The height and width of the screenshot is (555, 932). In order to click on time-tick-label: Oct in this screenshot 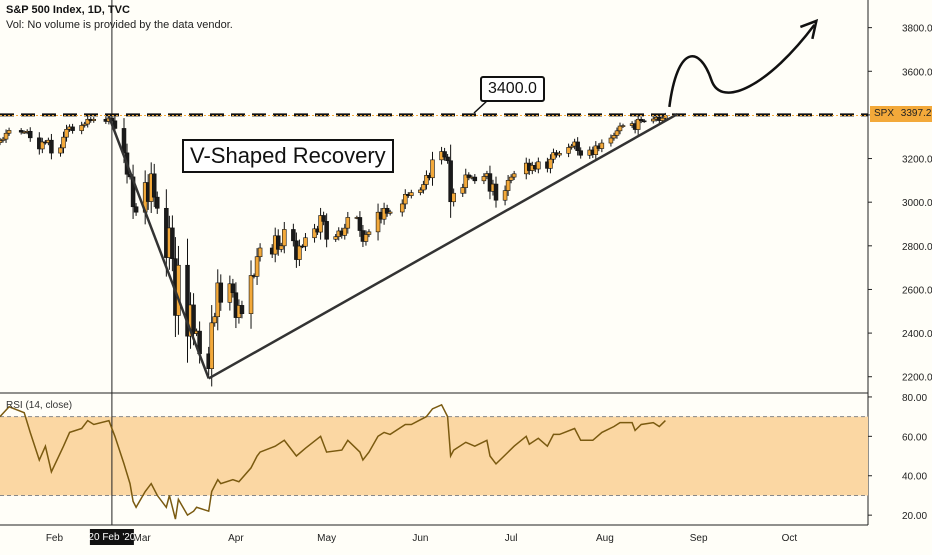, I will do `click(790, 538)`.